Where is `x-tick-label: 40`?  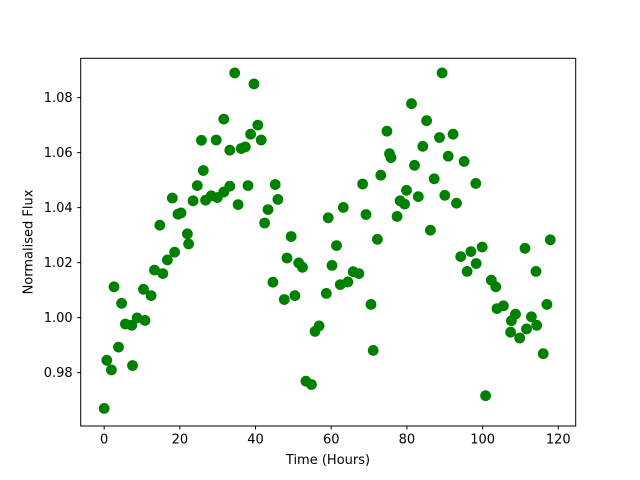
x-tick-label: 40 is located at coordinates (255, 440).